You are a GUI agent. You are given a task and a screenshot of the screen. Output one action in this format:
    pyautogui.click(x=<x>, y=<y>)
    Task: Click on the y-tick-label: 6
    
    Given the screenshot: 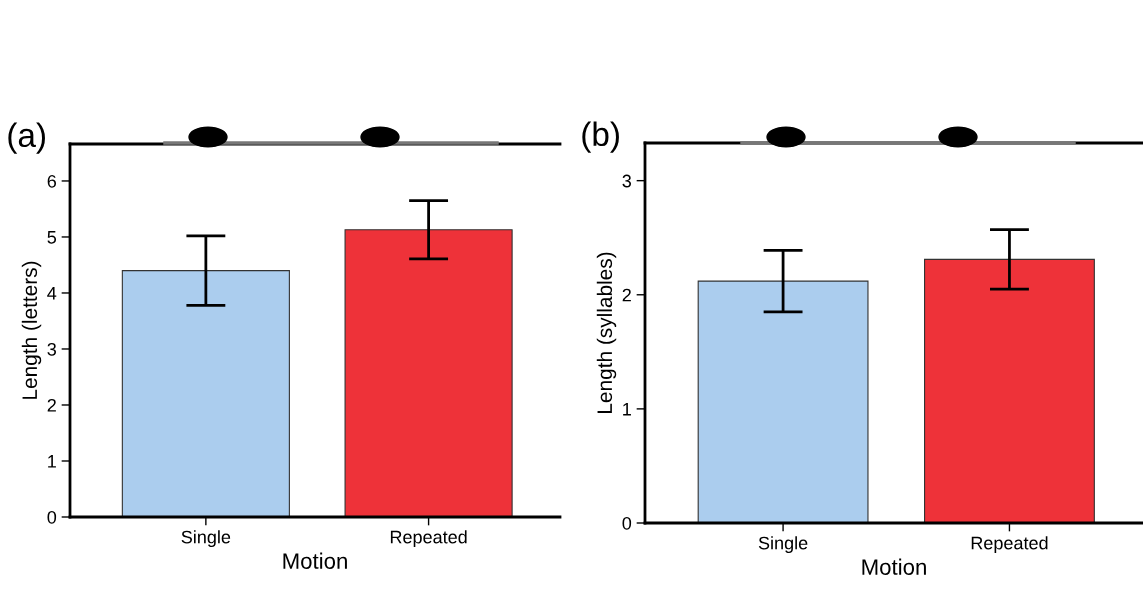 What is the action you would take?
    pyautogui.click(x=52, y=181)
    